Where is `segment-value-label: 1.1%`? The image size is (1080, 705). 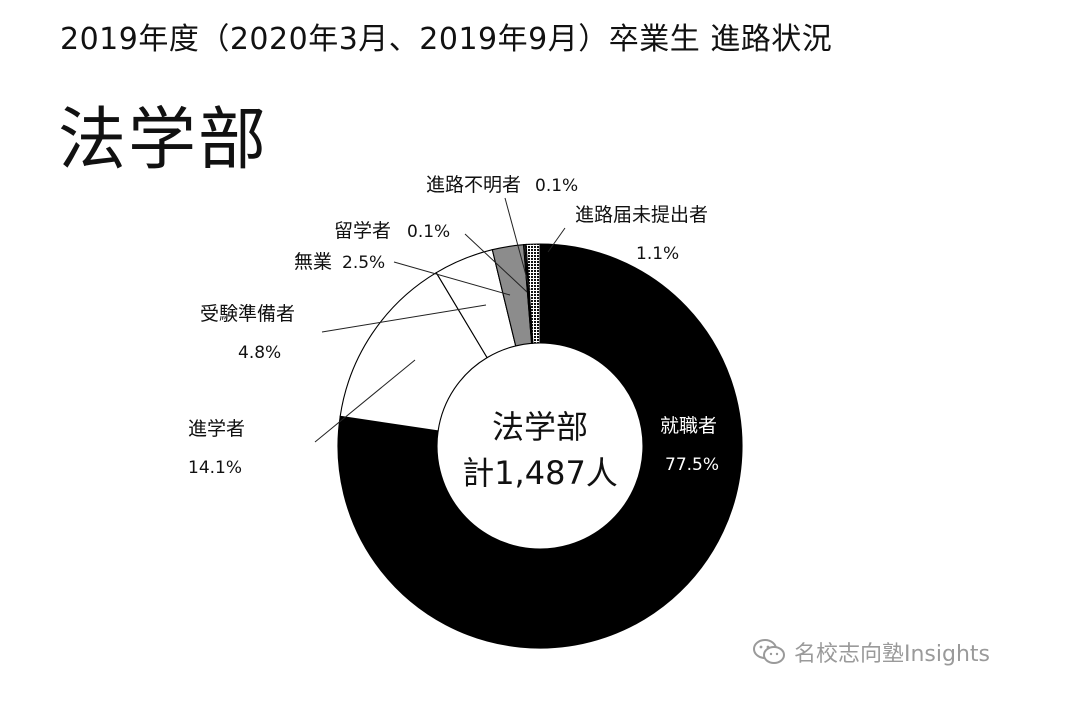 segment-value-label: 1.1% is located at coordinates (657, 254).